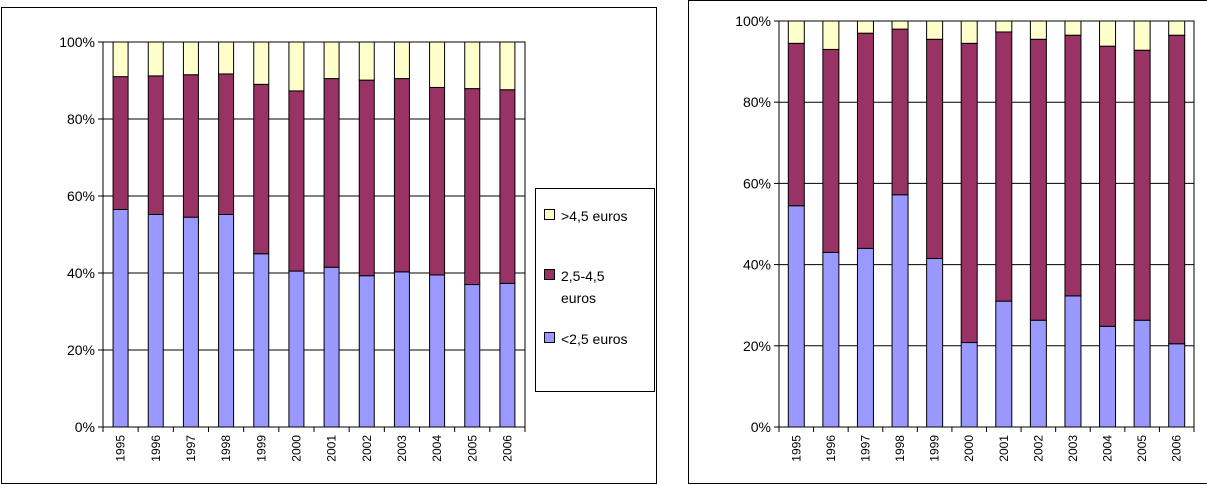  Describe the element at coordinates (226, 448) in the screenshot. I see `x-tick-label: 1998` at that location.